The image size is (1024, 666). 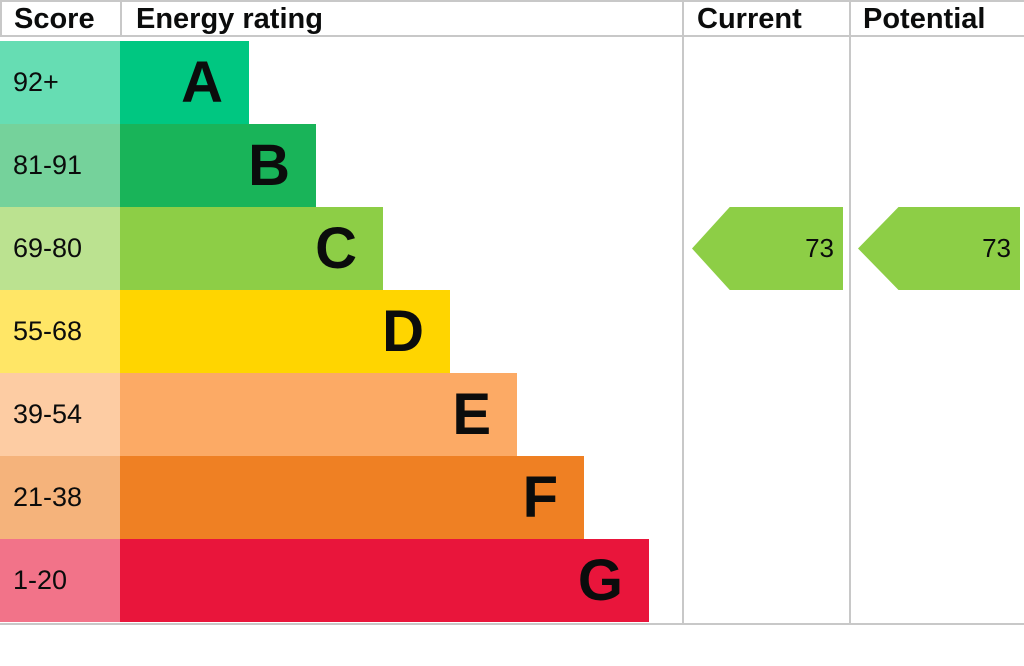 What do you see at coordinates (121, 18) in the screenshot?
I see `score-column-divider` at bounding box center [121, 18].